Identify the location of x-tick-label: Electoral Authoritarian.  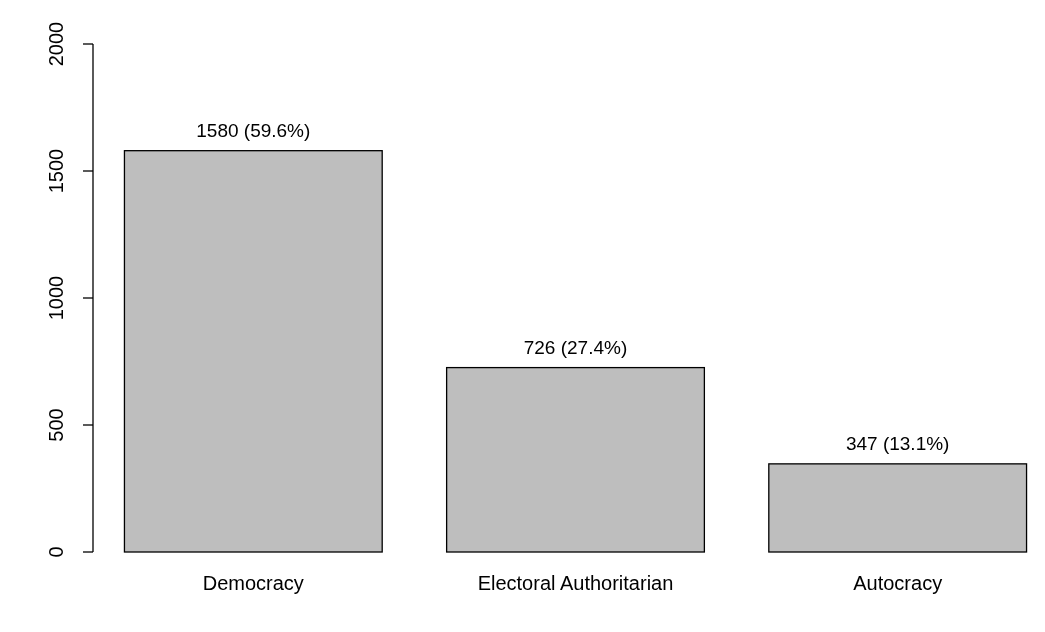
(575, 583).